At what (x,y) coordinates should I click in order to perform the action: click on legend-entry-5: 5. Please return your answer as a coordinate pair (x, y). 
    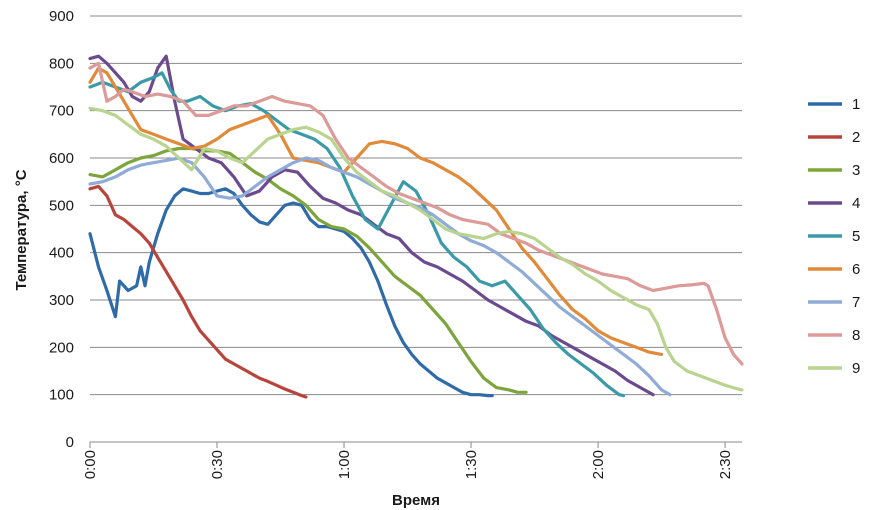
    Looking at the image, I should click on (834, 236).